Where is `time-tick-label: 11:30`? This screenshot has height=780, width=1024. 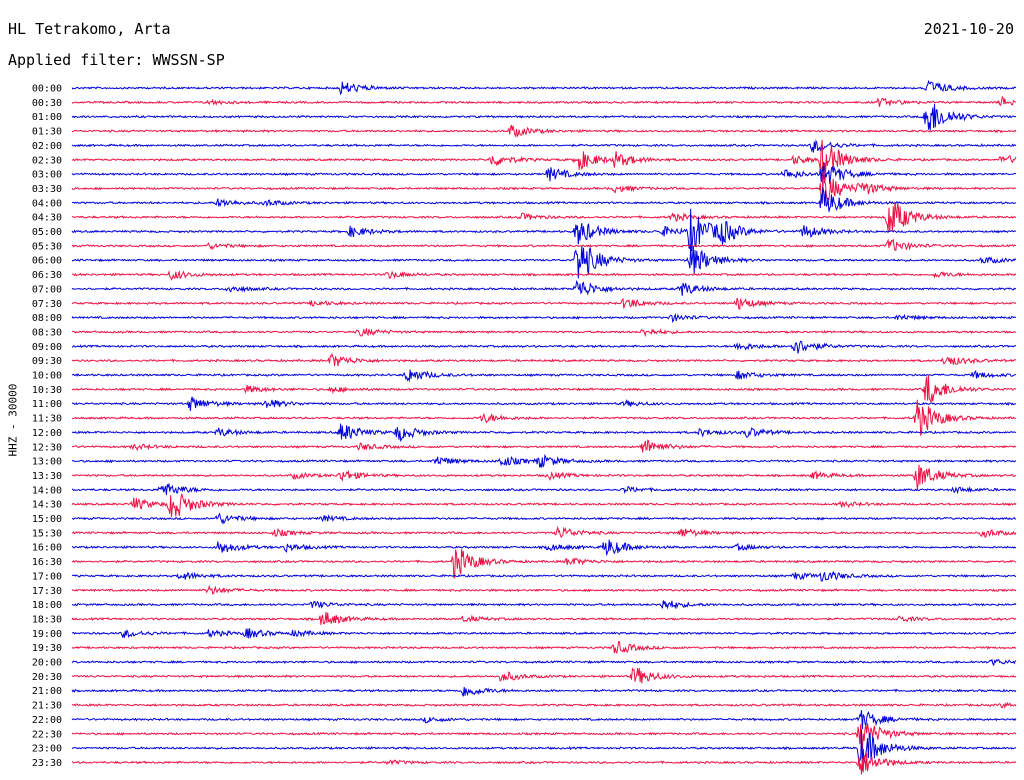
time-tick-label: 11:30 is located at coordinates (47, 419).